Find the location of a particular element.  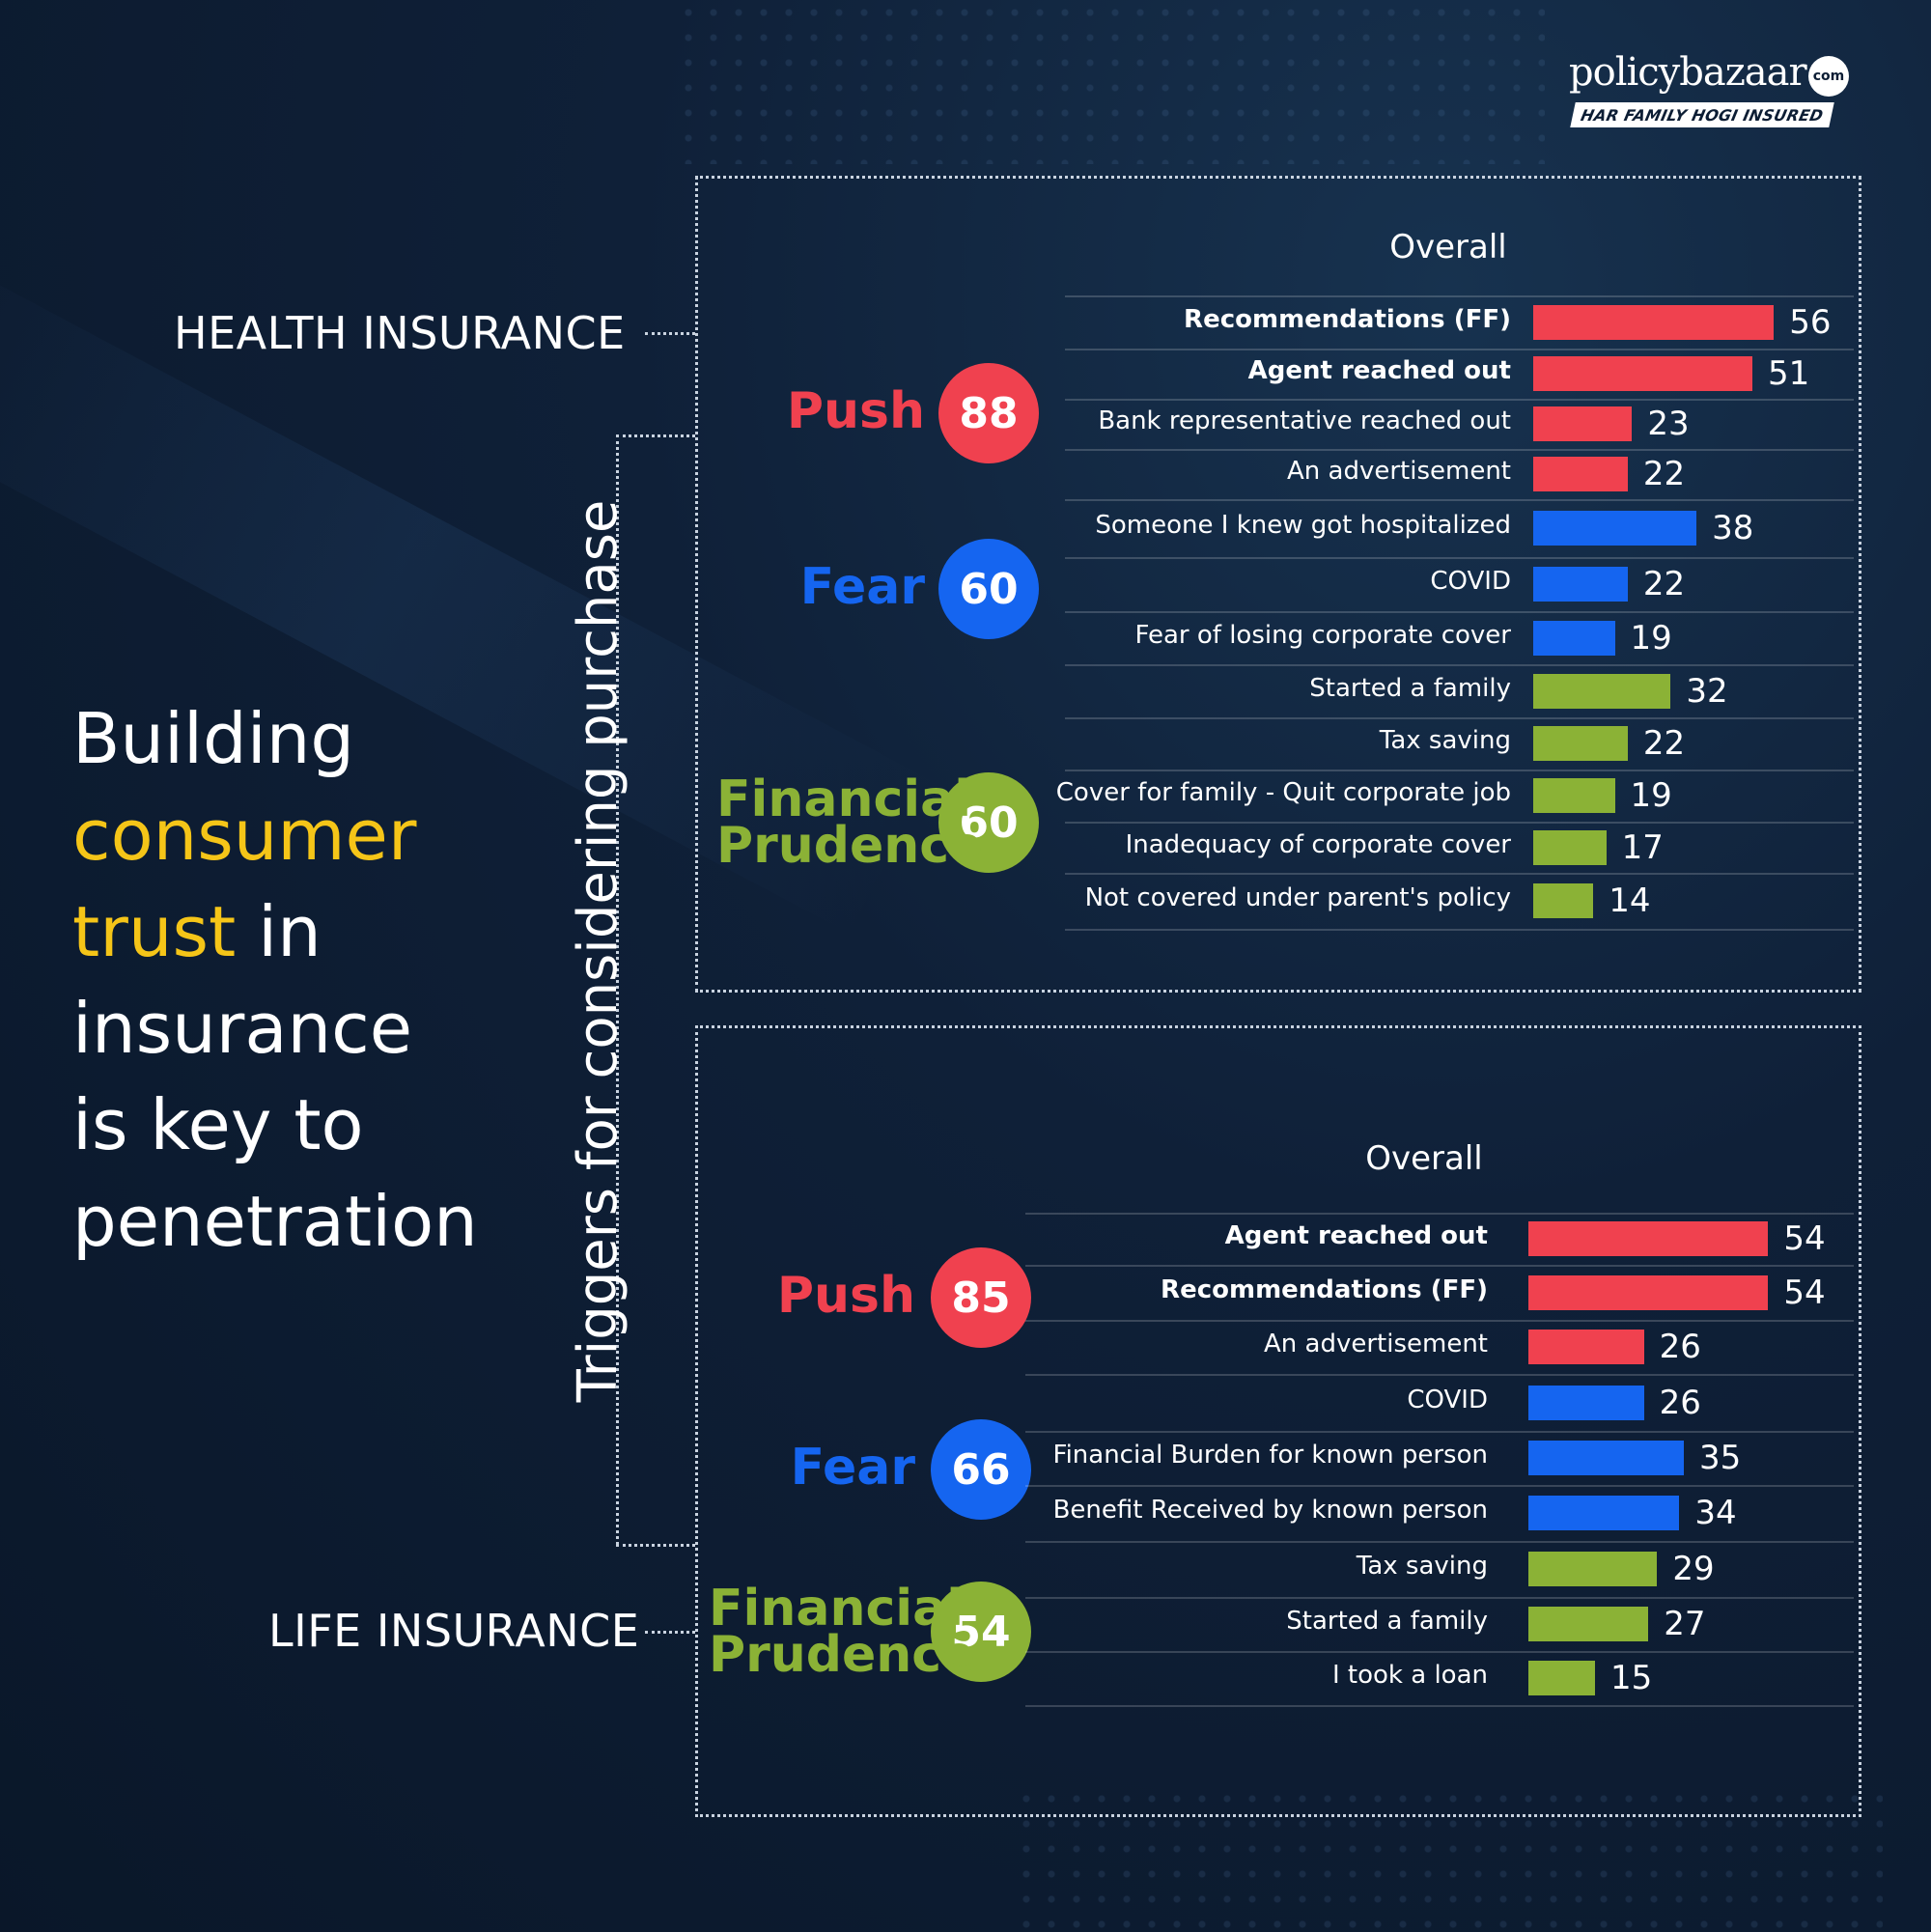

life-row-label: Financial Burden for known person is located at coordinates (1270, 1455).